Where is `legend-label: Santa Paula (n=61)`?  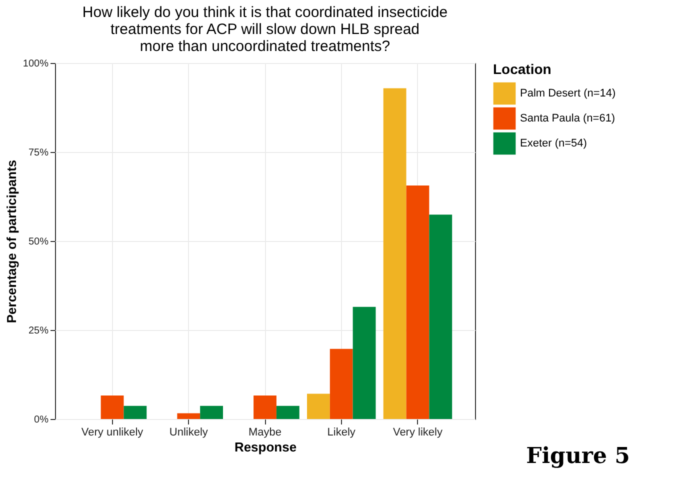
legend-label: Santa Paula (n=61) is located at coordinates (568, 118).